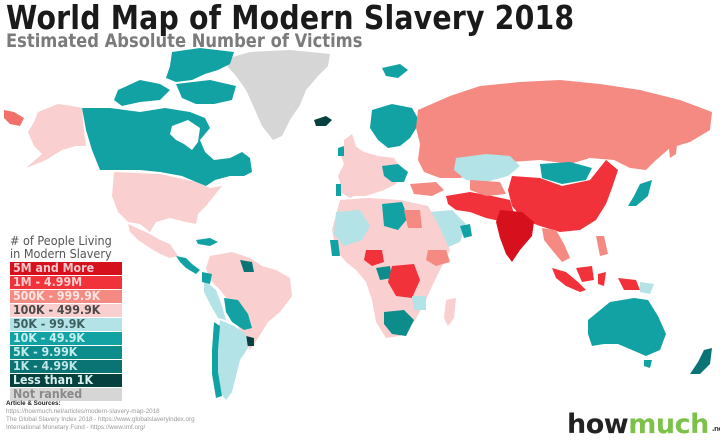 The image size is (720, 441). What do you see at coordinates (61, 253) in the screenshot?
I see `legend-title-line2: in Modern Slavery` at bounding box center [61, 253].